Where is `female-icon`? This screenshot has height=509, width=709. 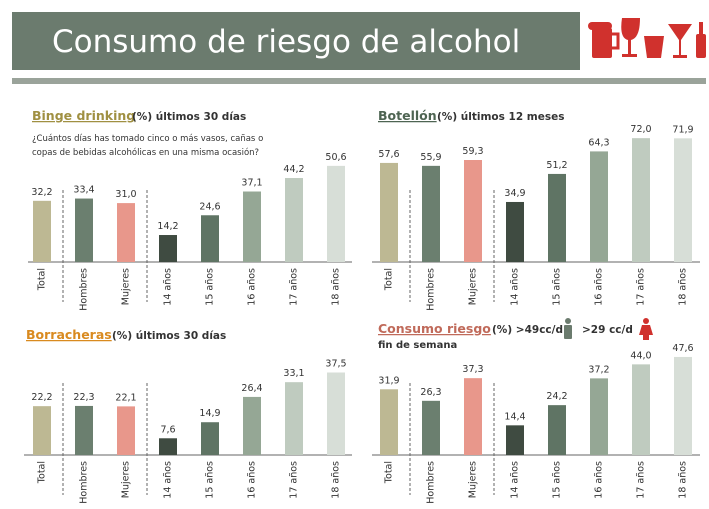
female-icon is located at coordinates (646, 329).